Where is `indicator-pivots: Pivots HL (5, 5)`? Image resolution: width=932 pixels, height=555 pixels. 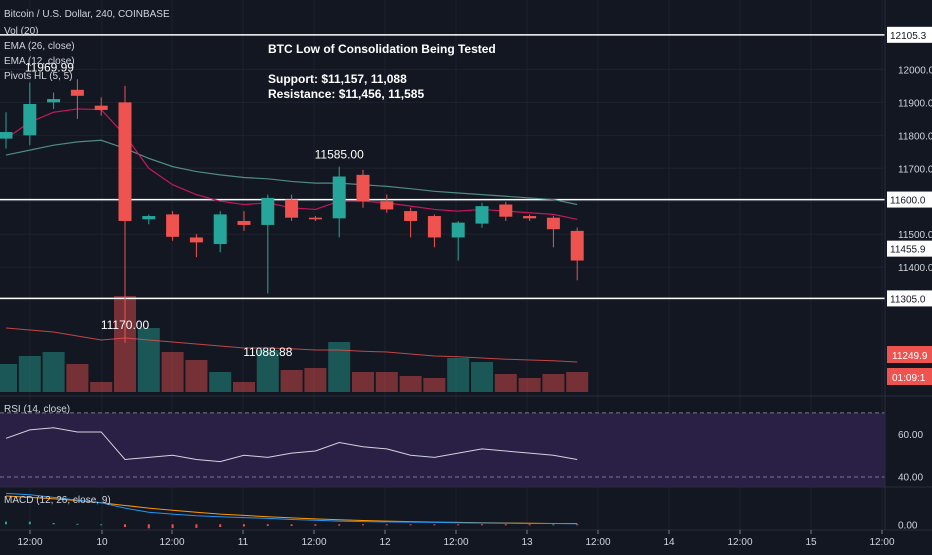
indicator-pivots: Pivots HL (5, 5) is located at coordinates (38, 76).